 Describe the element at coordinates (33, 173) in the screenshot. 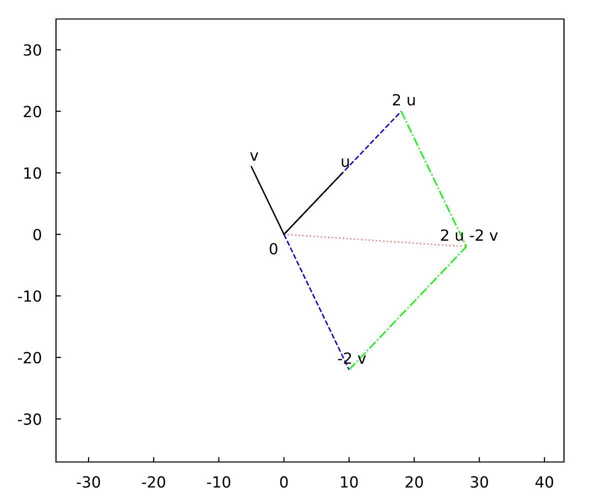

I see `y-tick-label: 10` at that location.